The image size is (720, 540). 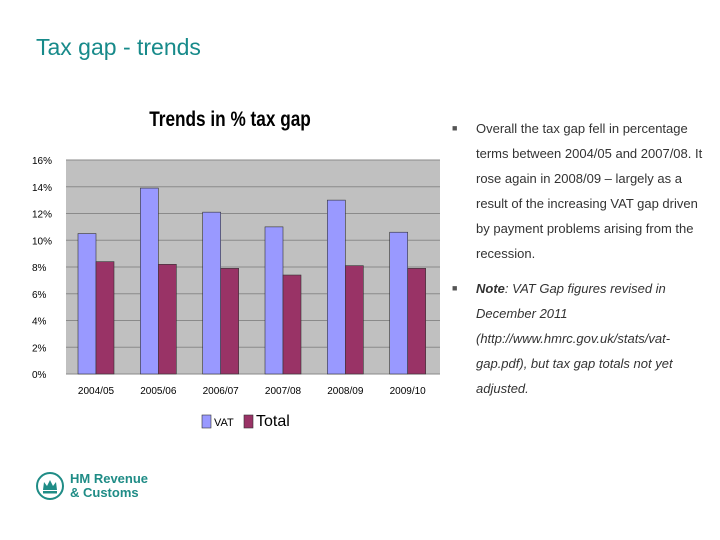 I want to click on y-tick-label: 12%, so click(x=42, y=215).